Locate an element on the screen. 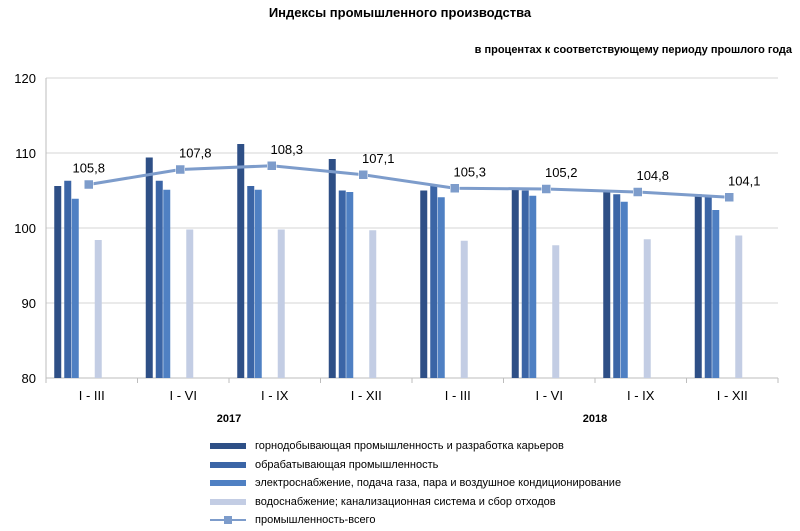 The width and height of the screenshot is (800, 531). legend-item-manufacturing: обрабатывающая промышленность is located at coordinates (413, 465).